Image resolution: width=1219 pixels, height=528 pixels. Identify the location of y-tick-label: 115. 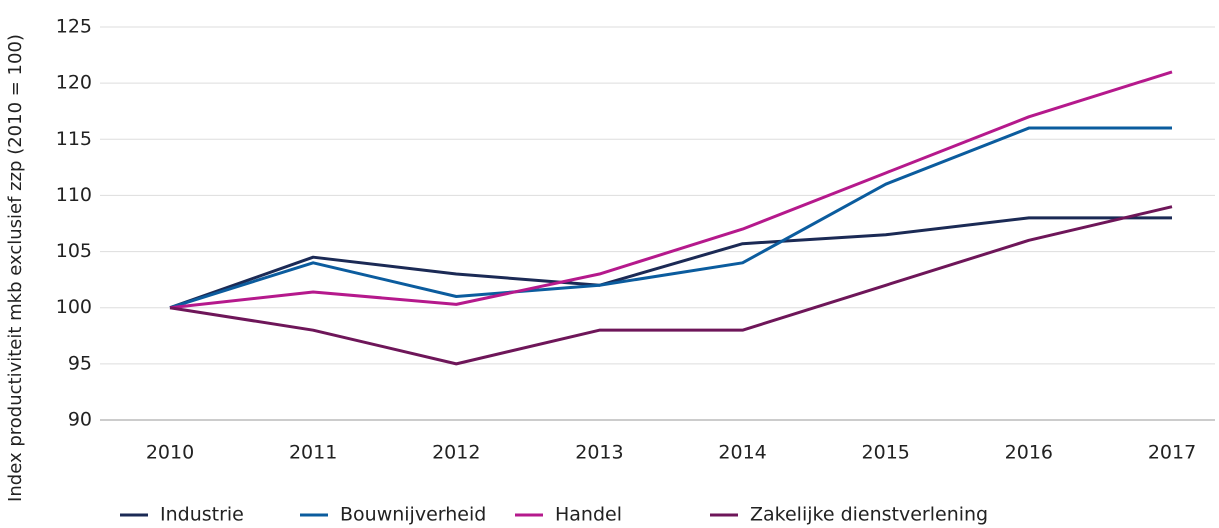
(74, 139).